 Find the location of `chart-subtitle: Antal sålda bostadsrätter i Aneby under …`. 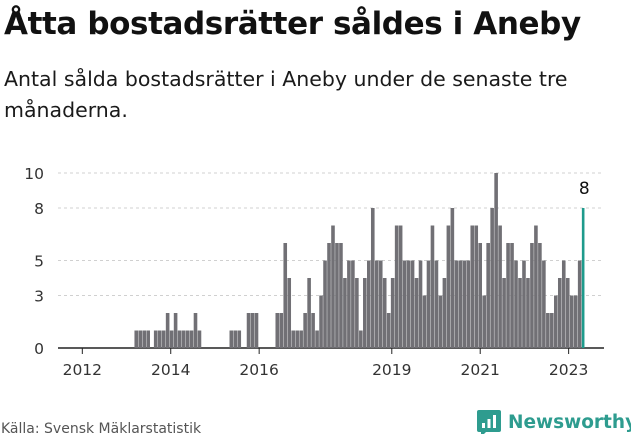

chart-subtitle: Antal sålda bostadsrätter i Aneby under … is located at coordinates (286, 94).